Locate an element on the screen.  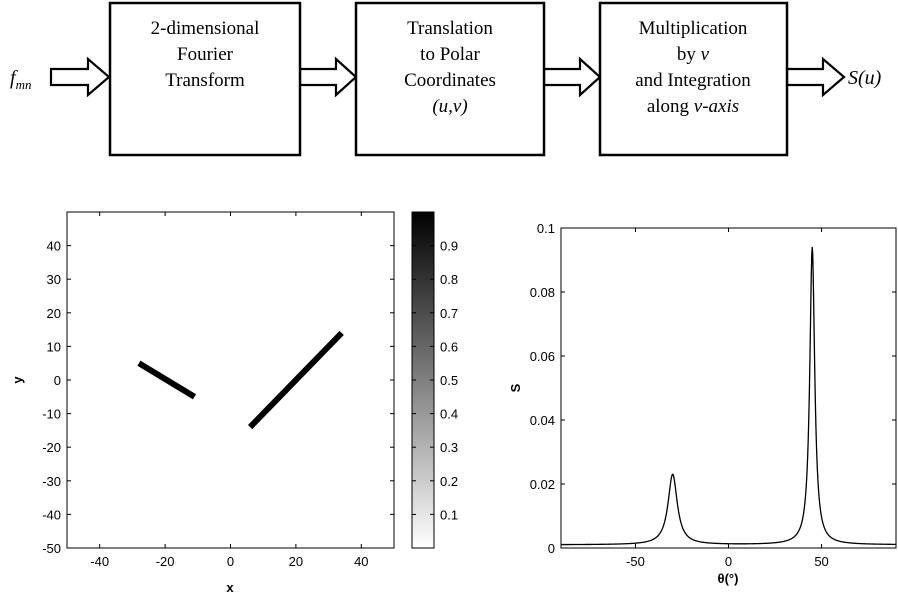
box1-line2: Fourier is located at coordinates (205, 54).